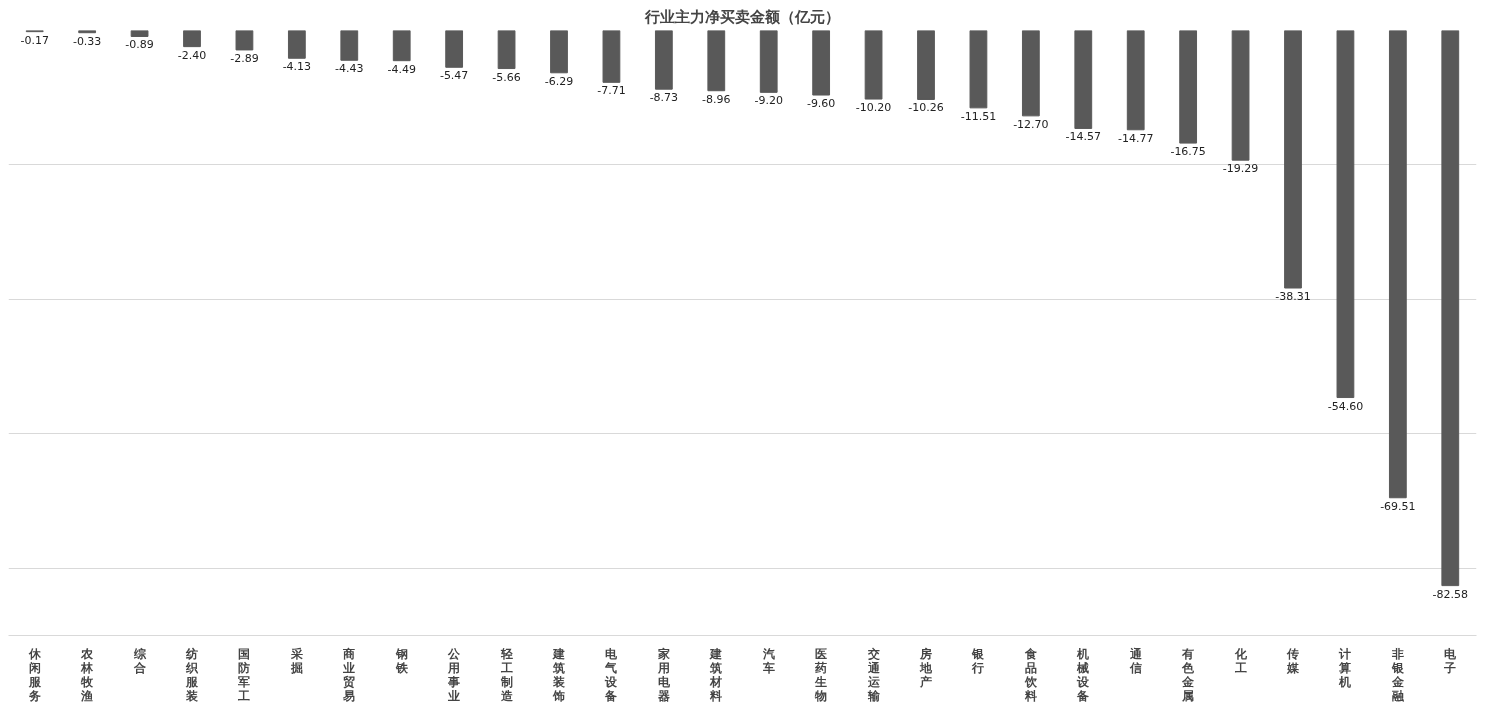 This screenshot has width=1491, height=715. Describe the element at coordinates (1345, 406) in the screenshot. I see `data-label: -54.60` at that location.